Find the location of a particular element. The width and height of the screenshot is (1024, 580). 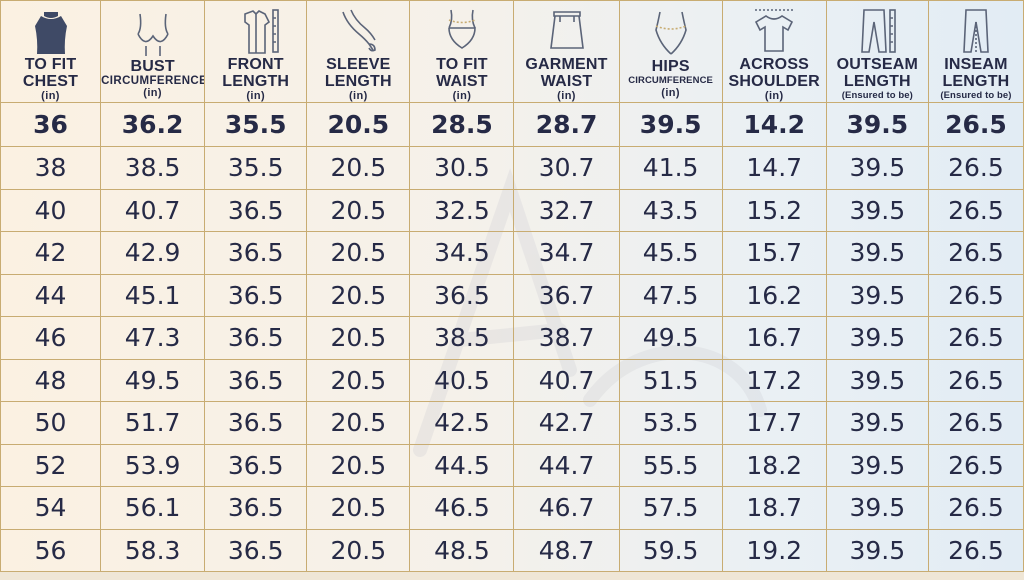

size-cell: 46 is located at coordinates (51, 338).